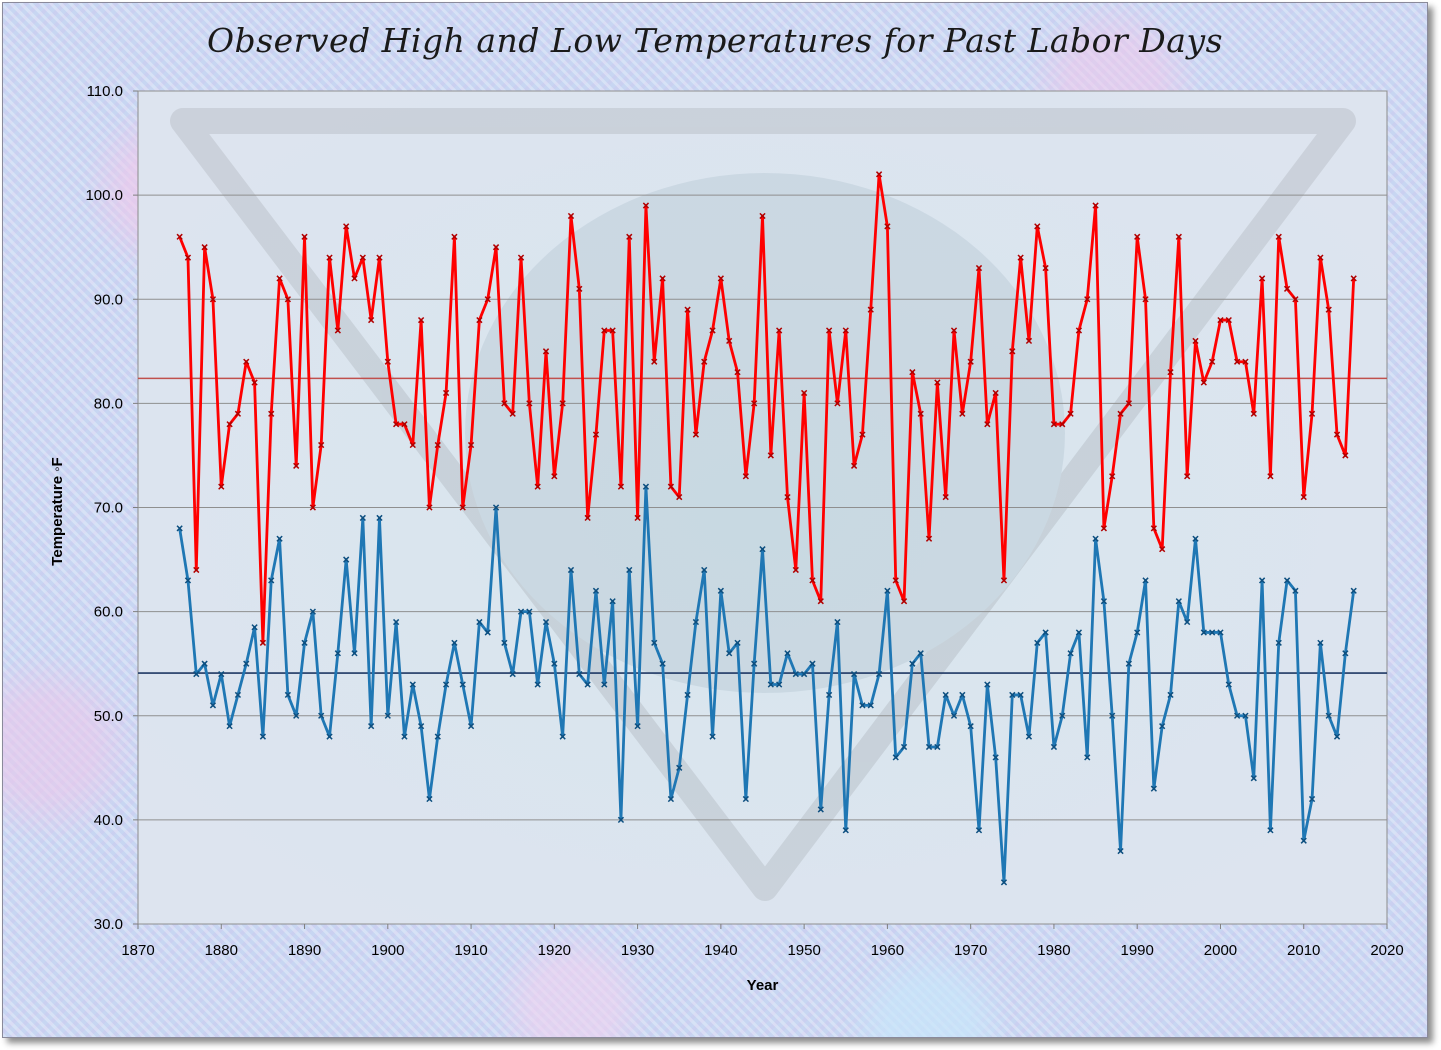 The image size is (1441, 1050). I want to click on x-tick-label: 1970, so click(970, 950).